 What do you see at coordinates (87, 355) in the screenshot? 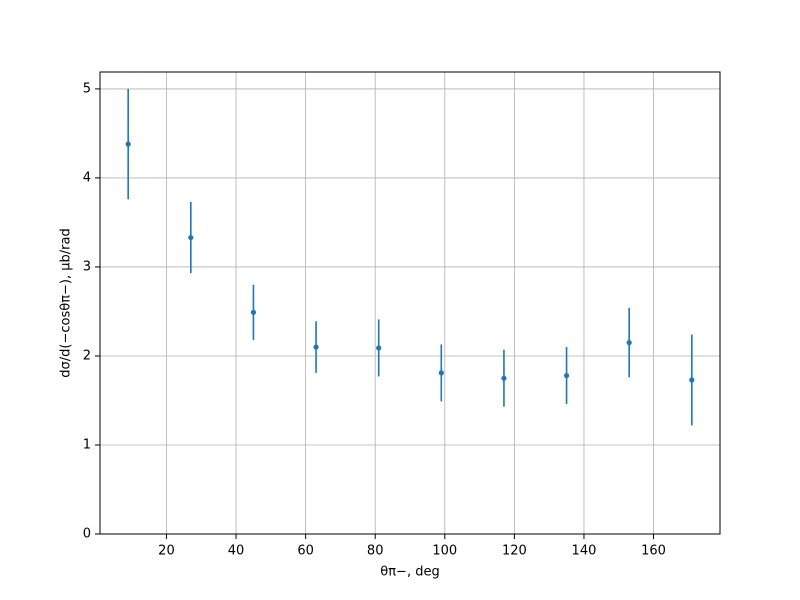
I see `y-tick-label: 2` at bounding box center [87, 355].